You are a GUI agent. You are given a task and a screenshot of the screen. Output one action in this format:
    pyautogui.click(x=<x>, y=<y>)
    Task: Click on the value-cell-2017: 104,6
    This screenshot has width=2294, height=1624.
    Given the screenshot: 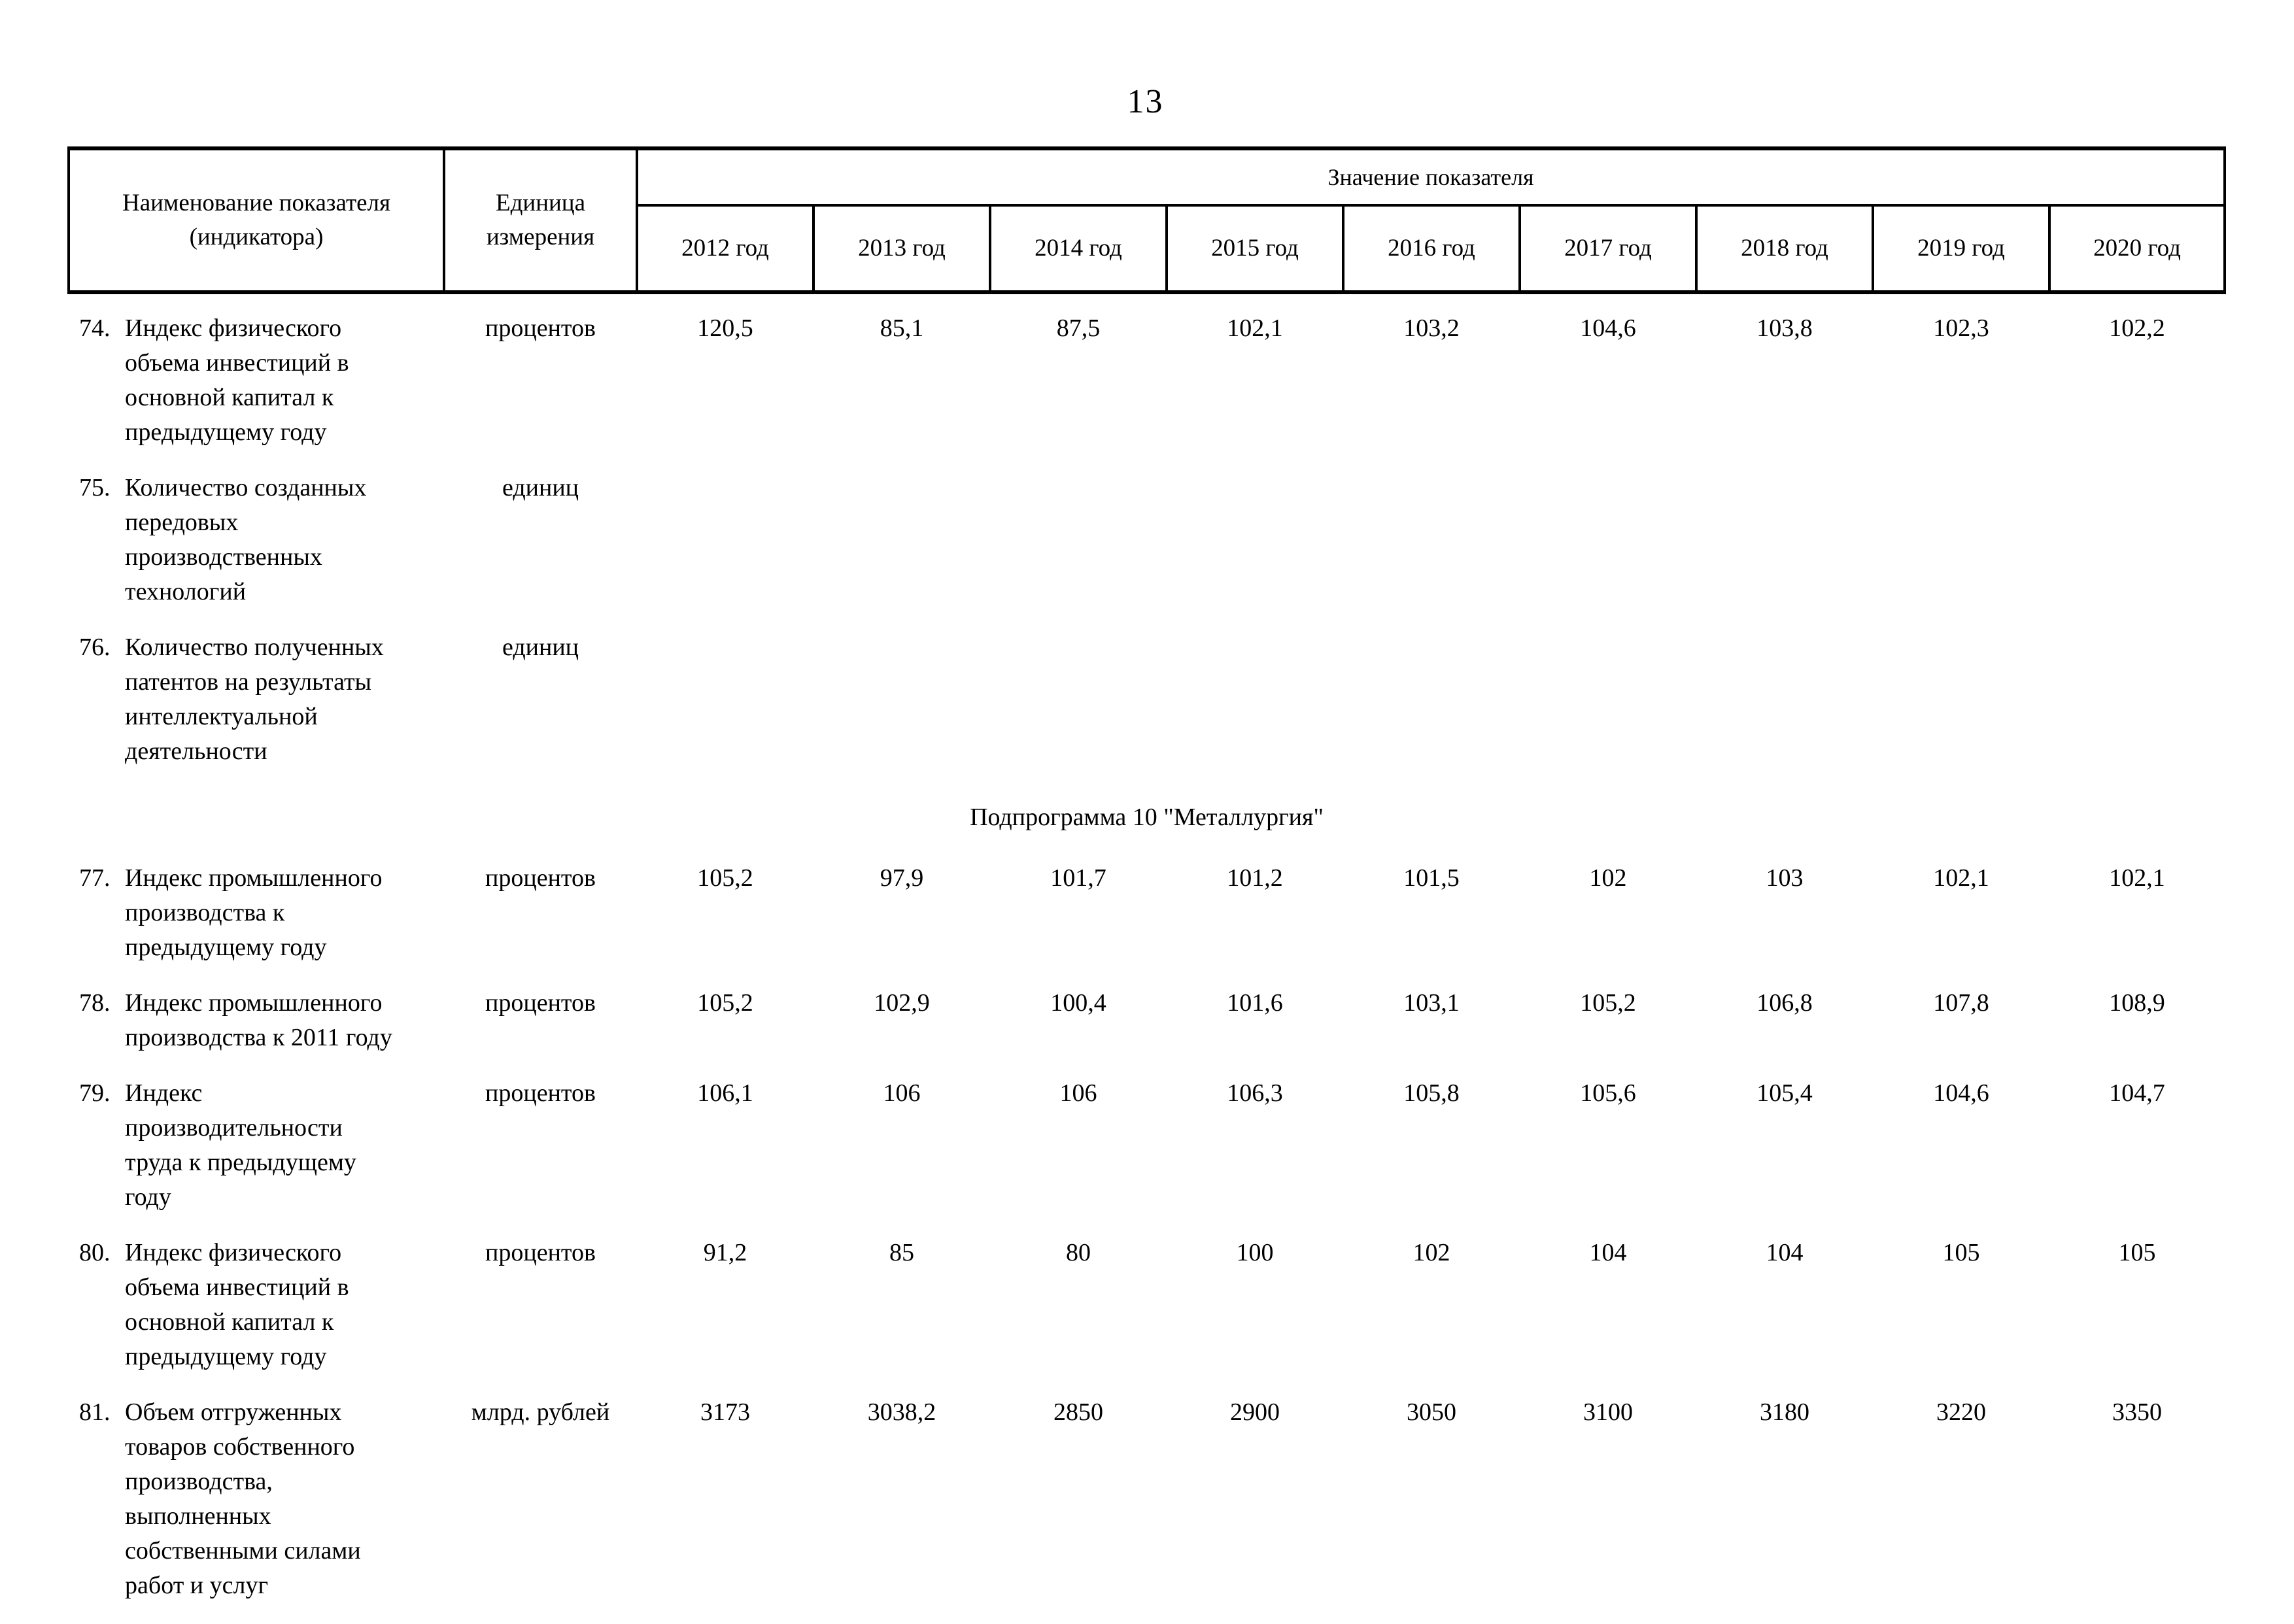 What is the action you would take?
    pyautogui.click(x=1608, y=328)
    